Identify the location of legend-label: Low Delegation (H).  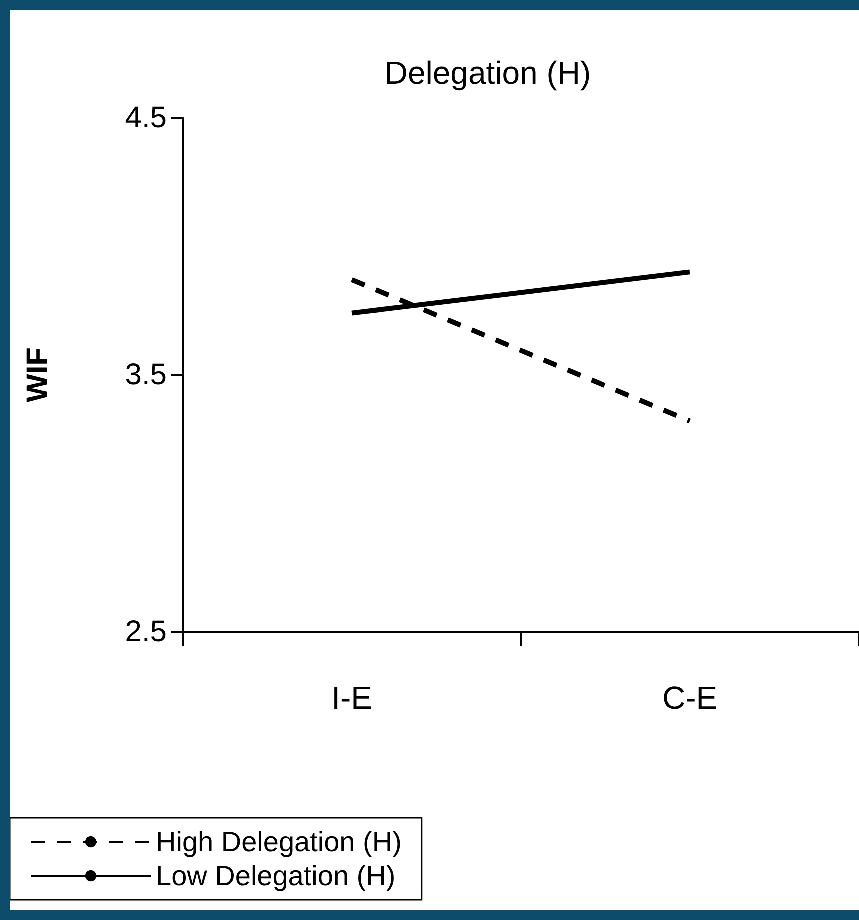
(276, 876).